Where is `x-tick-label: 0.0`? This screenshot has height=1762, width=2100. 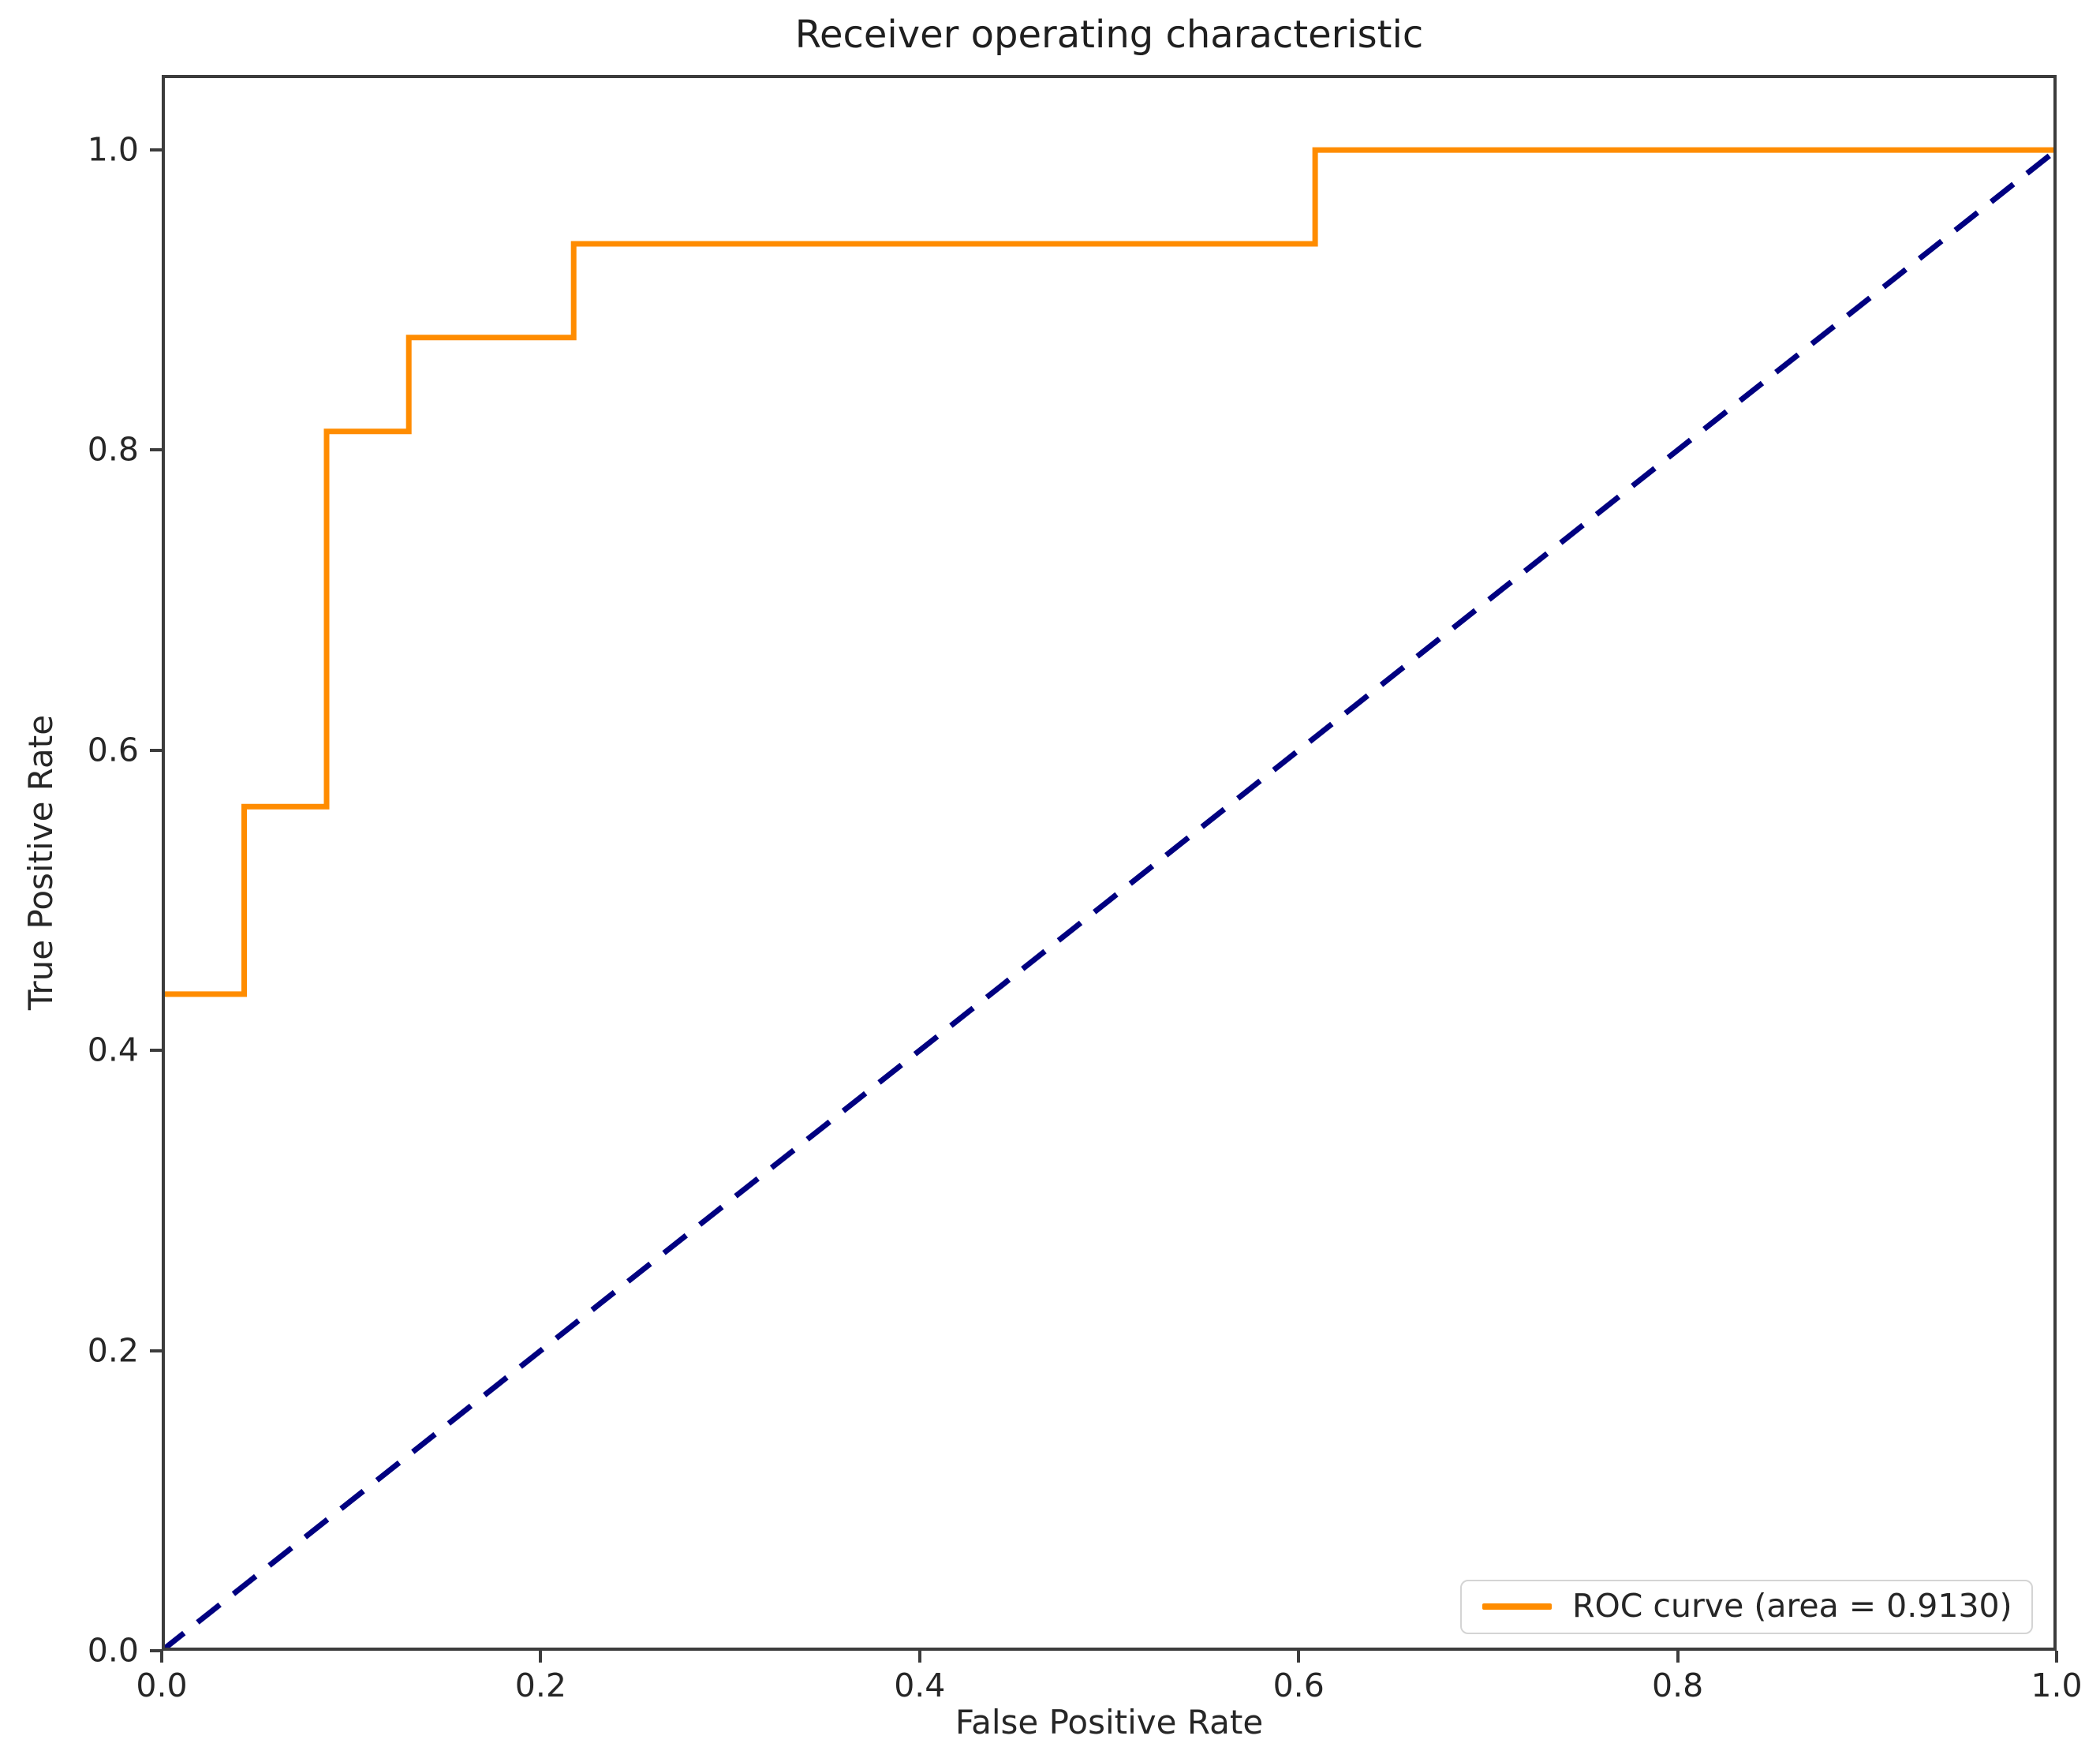 x-tick-label: 0.0 is located at coordinates (162, 1686).